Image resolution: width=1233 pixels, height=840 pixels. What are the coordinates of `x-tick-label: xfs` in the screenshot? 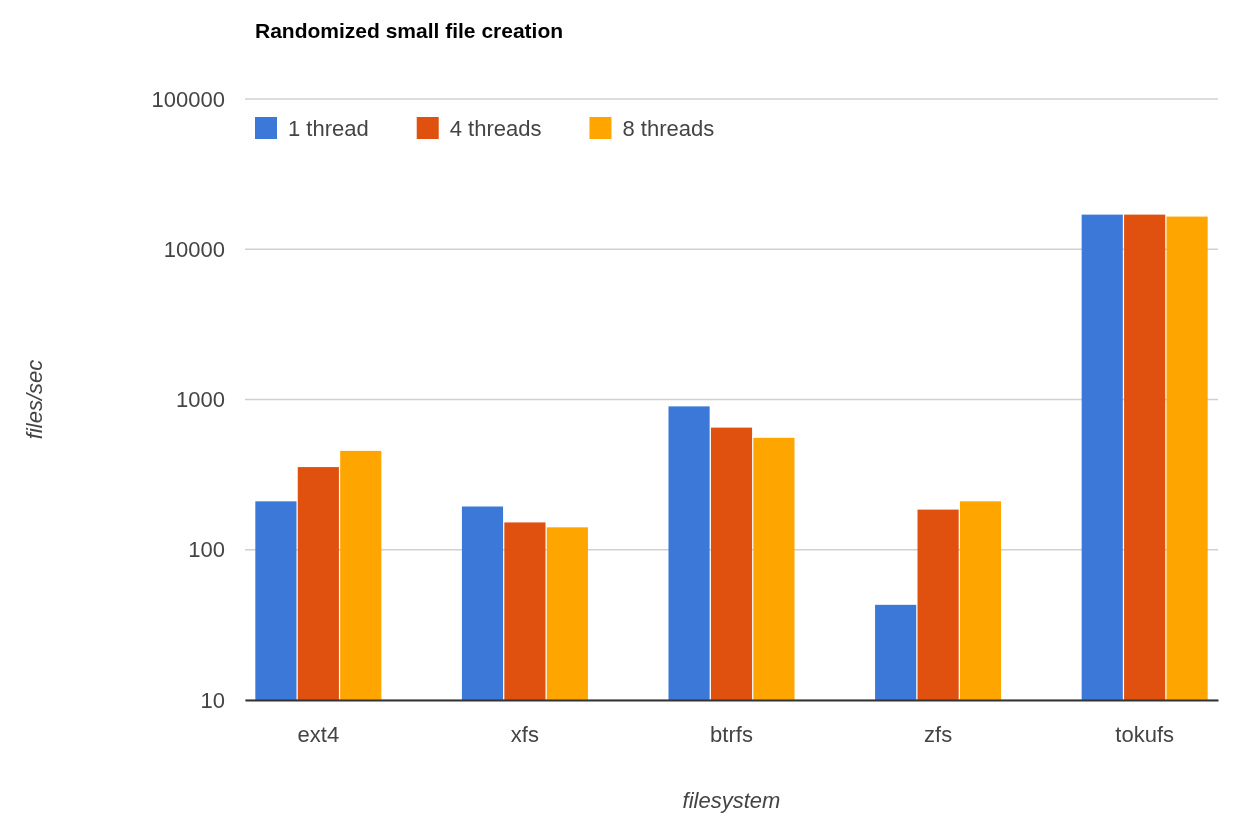 It's located at (524, 734).